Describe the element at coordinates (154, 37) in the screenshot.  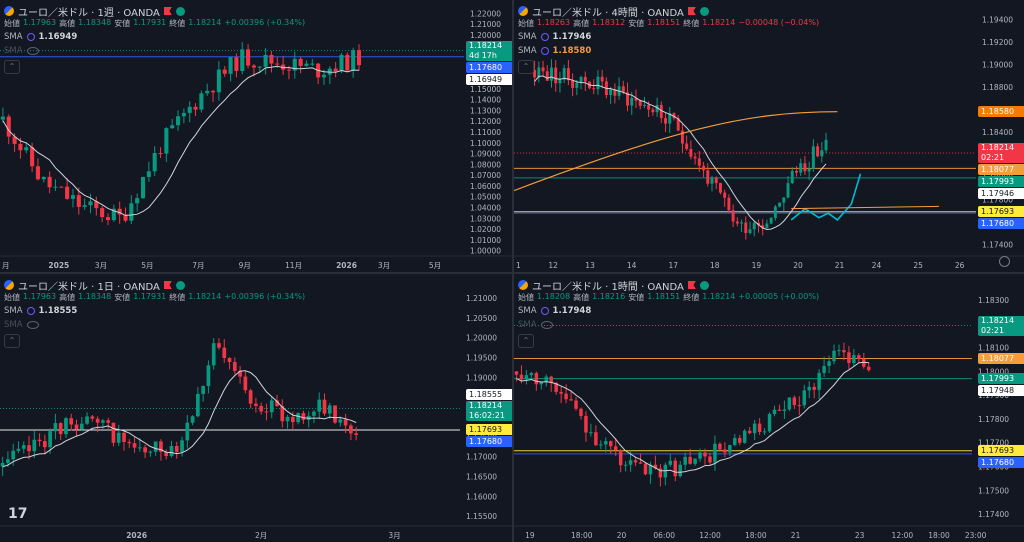
I see `sma-indicator-1: SMA 1.16949` at that location.